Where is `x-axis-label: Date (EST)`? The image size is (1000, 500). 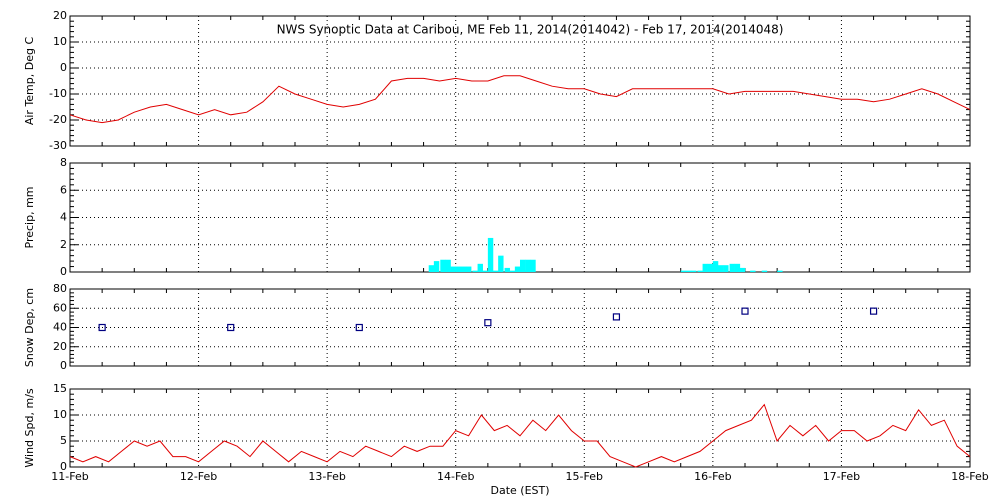 x-axis-label: Date (EST) is located at coordinates (519, 490).